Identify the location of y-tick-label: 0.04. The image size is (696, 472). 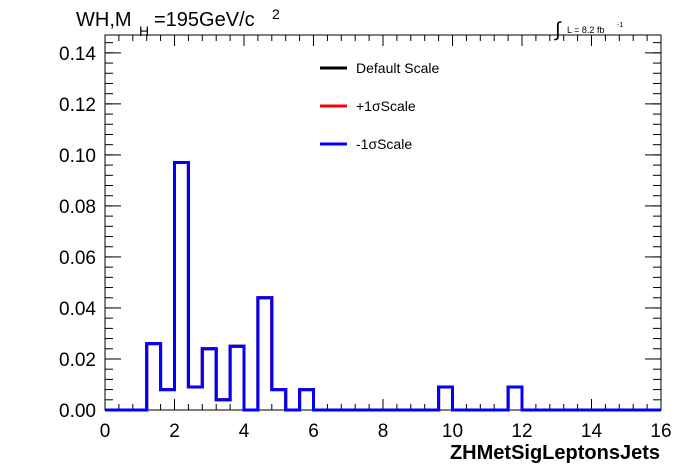
(77, 309).